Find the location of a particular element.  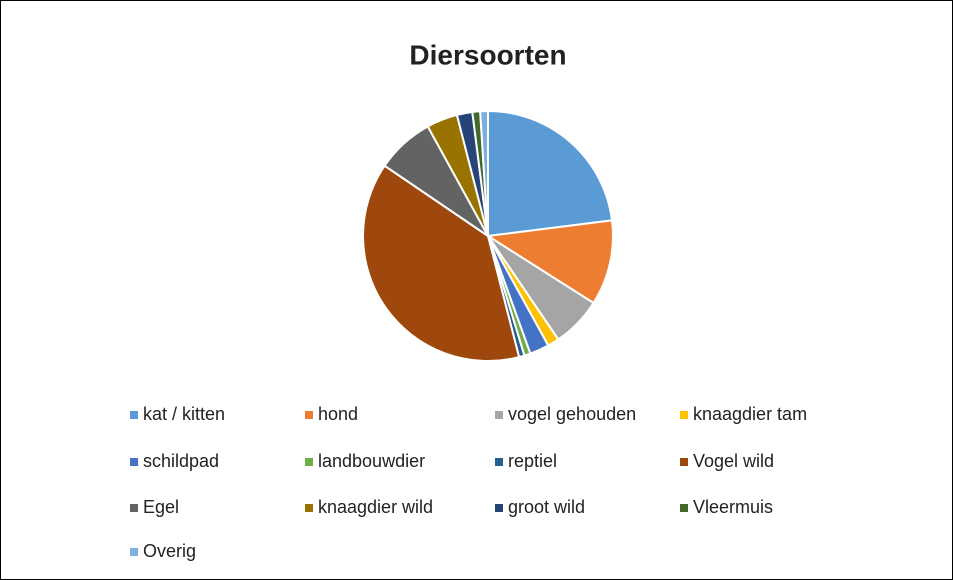

legend-label: hond is located at coordinates (338, 414).